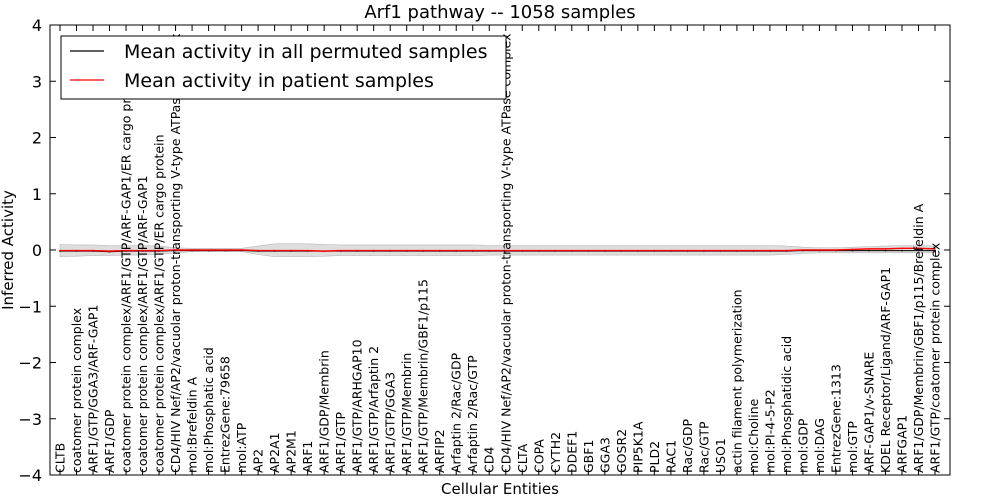 The width and height of the screenshot is (1000, 500). Describe the element at coordinates (373, 409) in the screenshot. I see `x-tick-label: ARF1/GTP/Arfaptin 2` at that location.